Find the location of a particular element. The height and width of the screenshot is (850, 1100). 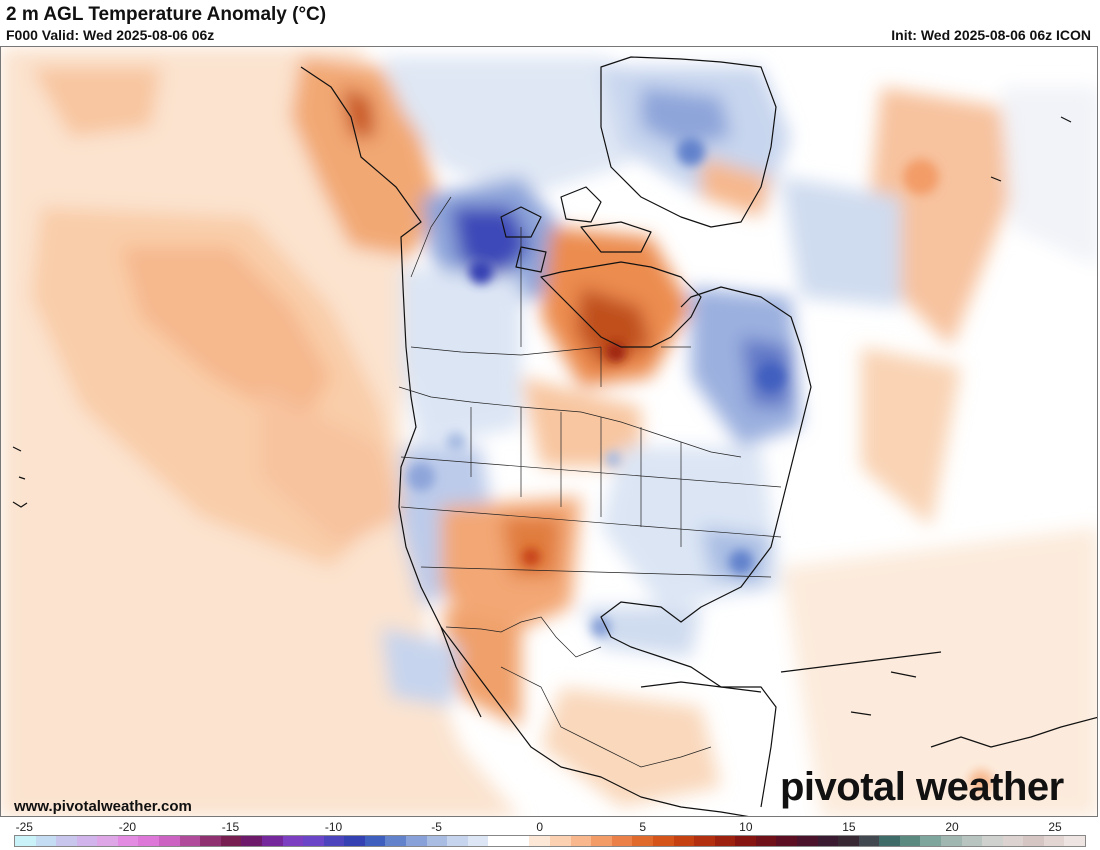

colorbar-ticks: -25 -20 -15 -10 -5 0 5 10 15 20 25 is located at coordinates (550, 827).